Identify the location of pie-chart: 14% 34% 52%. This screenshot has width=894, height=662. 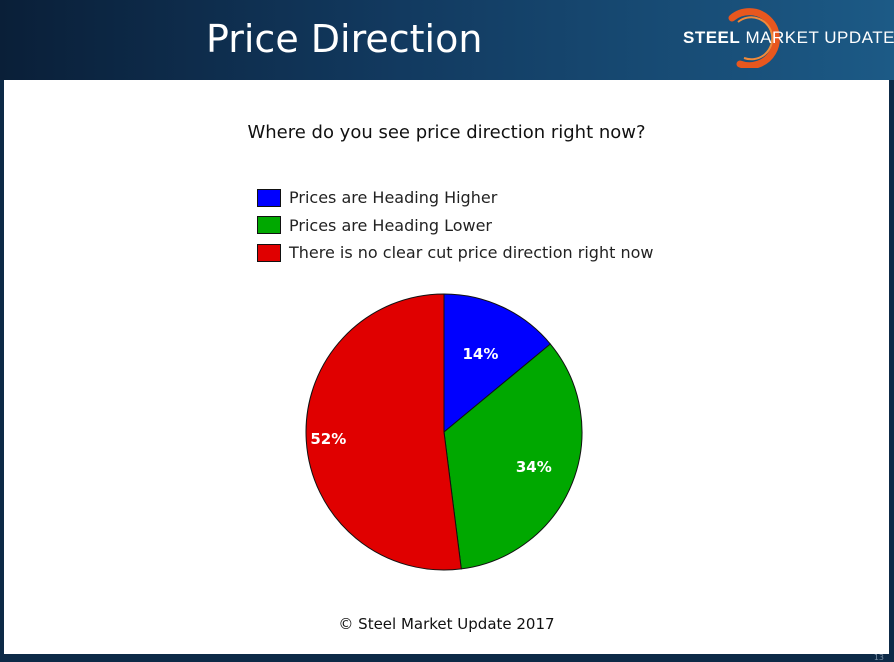
(444, 432).